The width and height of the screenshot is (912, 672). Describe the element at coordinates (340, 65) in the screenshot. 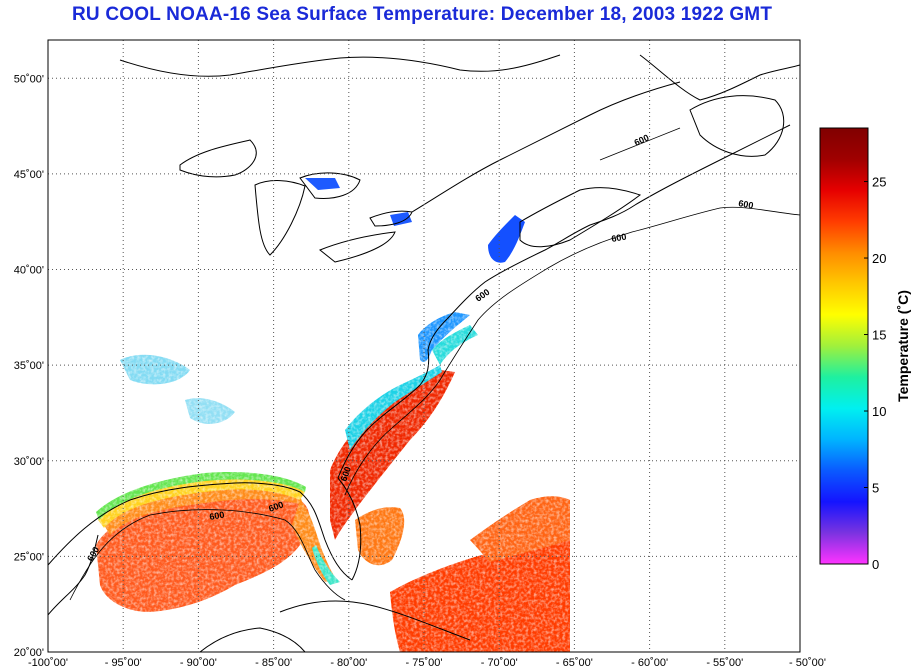

I see `hudson-bay-coast` at that location.